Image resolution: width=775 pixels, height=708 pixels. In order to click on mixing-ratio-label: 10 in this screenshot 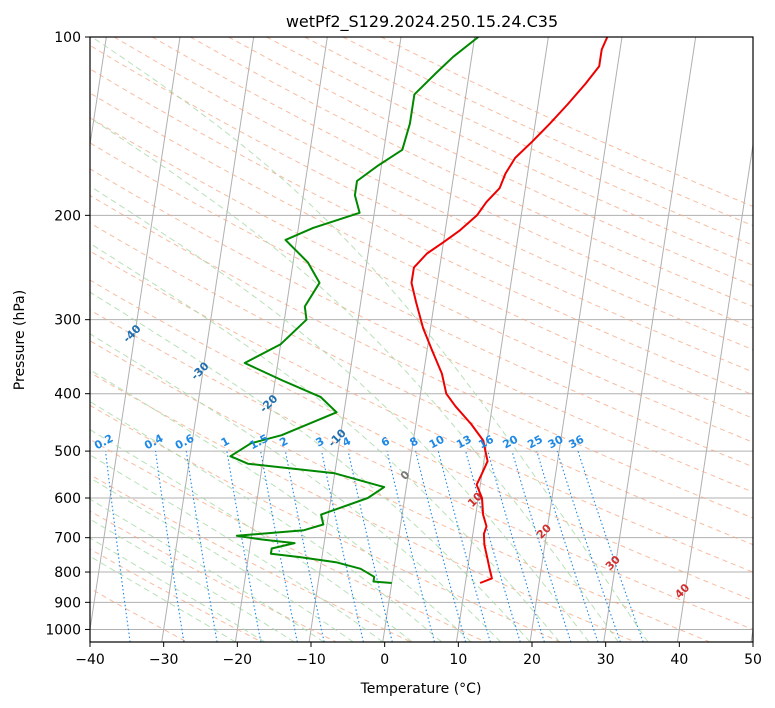, I will do `click(437, 442)`.